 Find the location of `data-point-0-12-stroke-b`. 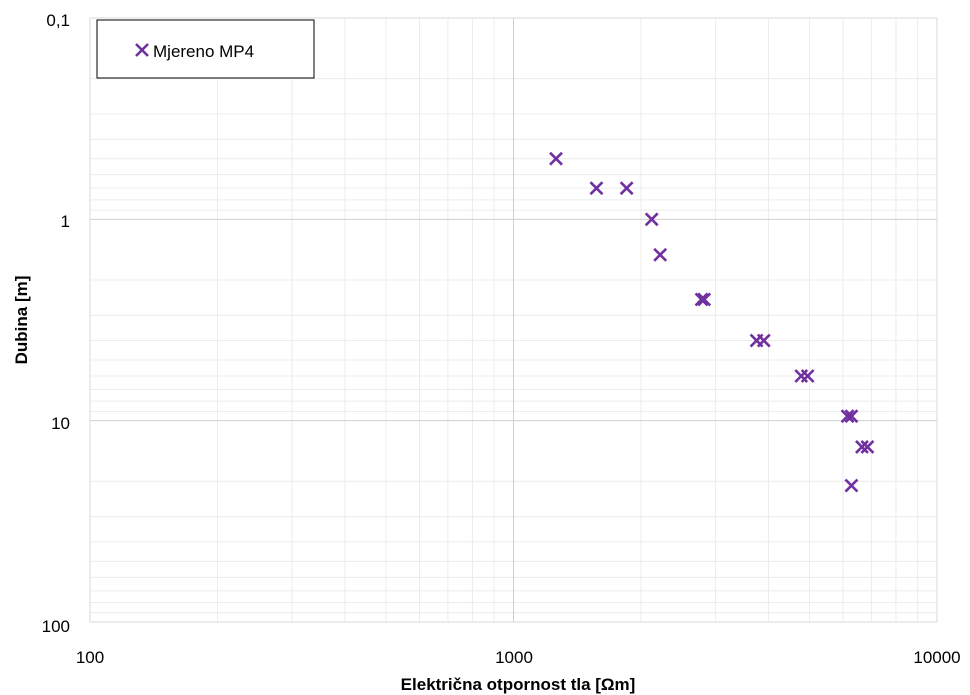

data-point-0-12-stroke-b is located at coordinates (851, 416).